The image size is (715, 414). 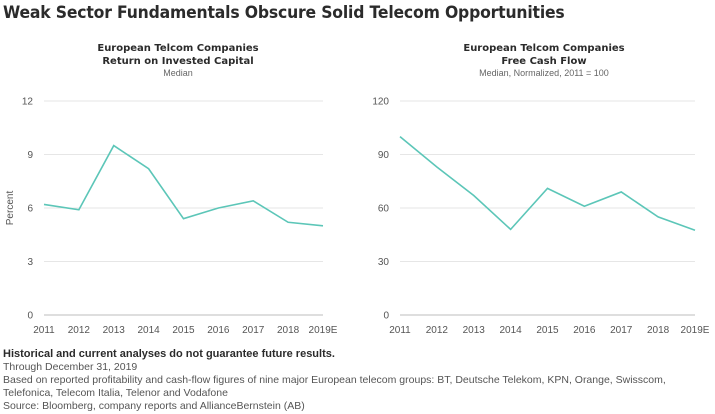 What do you see at coordinates (384, 155) in the screenshot?
I see `y-tick-label: 90` at bounding box center [384, 155].